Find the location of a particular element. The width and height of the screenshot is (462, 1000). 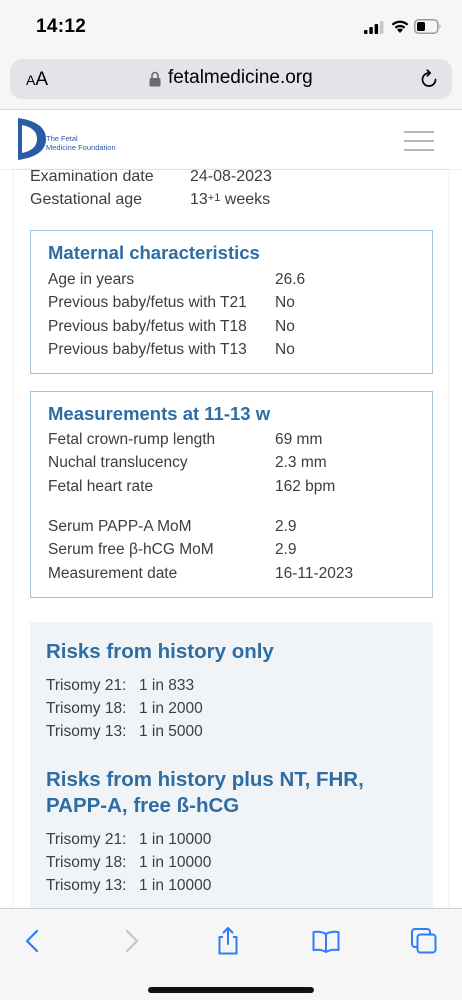

chevron-left-icon is located at coordinates (33, 941).